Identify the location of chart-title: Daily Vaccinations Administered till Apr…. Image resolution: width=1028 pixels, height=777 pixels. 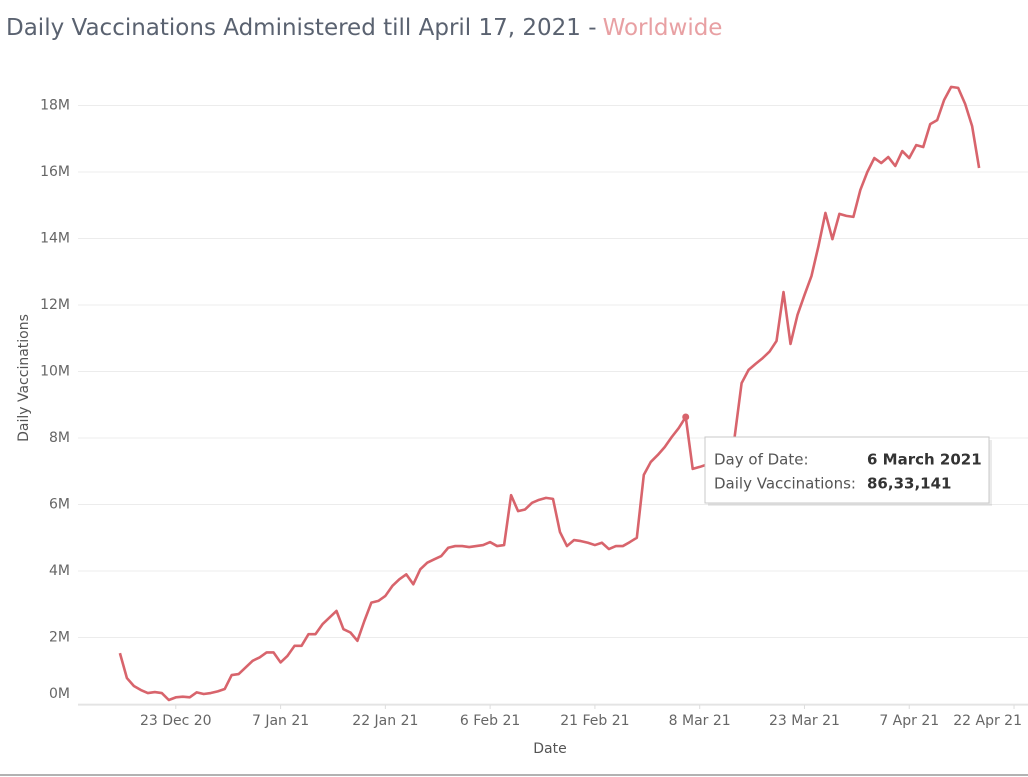
(364, 28).